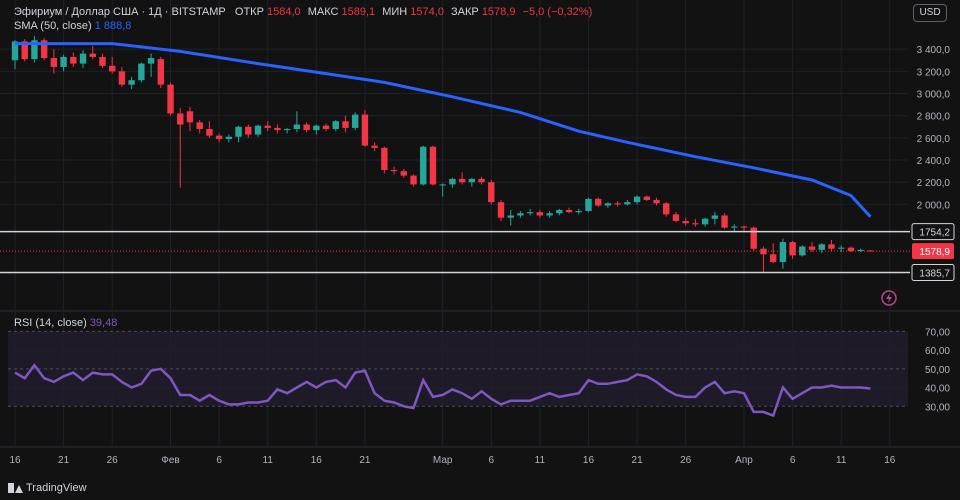 Image resolution: width=960 pixels, height=500 pixels. Describe the element at coordinates (889, 298) in the screenshot. I see `alert-icon` at that location.